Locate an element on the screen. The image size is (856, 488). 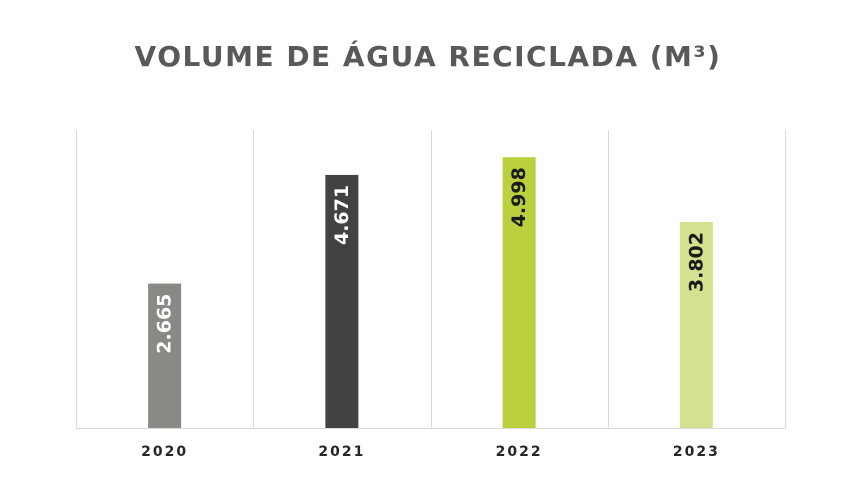
x-tick-label-2022: 2022 is located at coordinates (519, 452).